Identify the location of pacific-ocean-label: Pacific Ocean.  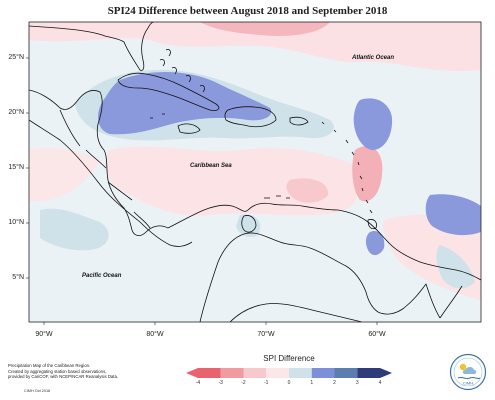
(102, 276).